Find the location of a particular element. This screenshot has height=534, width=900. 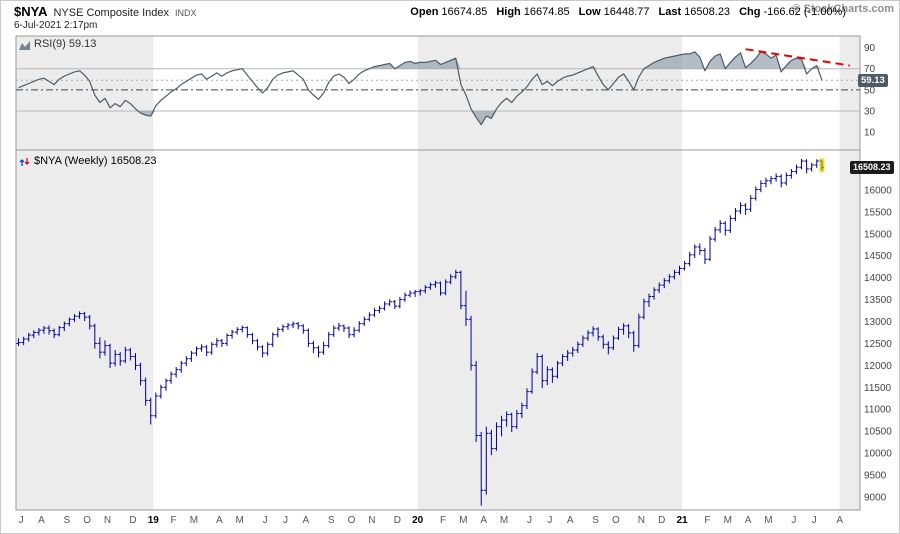

svg-text: 14000 is located at coordinates (878, 278).